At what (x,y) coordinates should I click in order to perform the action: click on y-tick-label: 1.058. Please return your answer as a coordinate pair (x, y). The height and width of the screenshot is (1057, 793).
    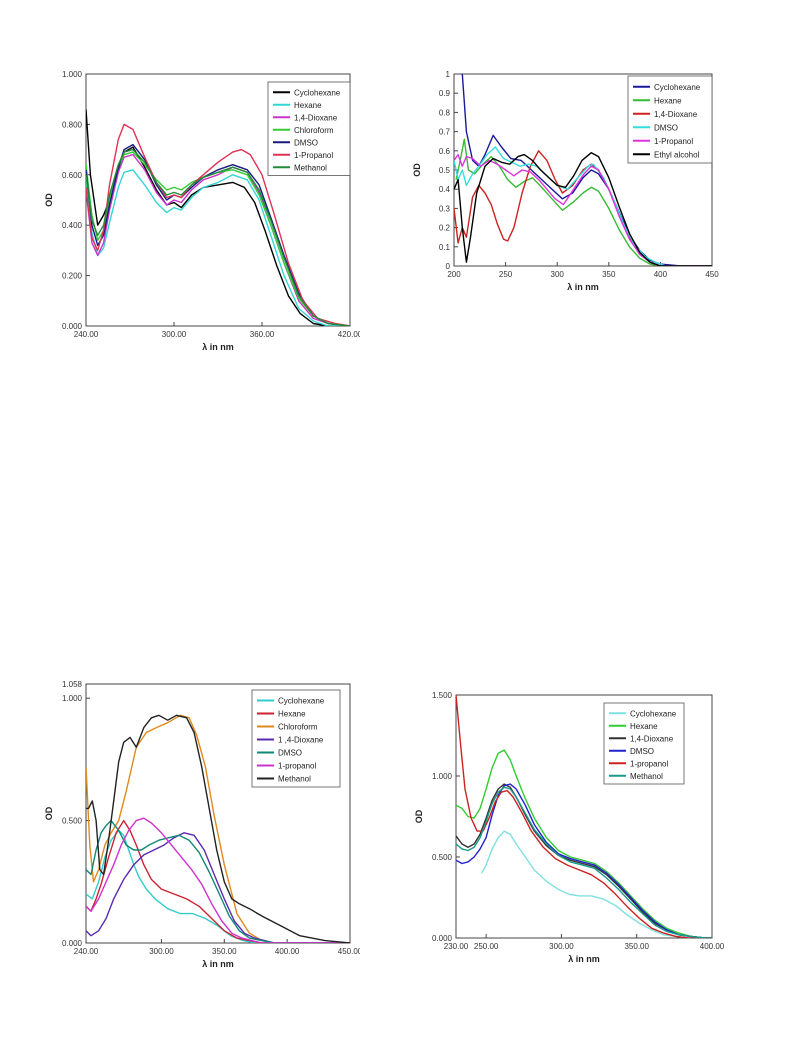
    Looking at the image, I should click on (72, 684).